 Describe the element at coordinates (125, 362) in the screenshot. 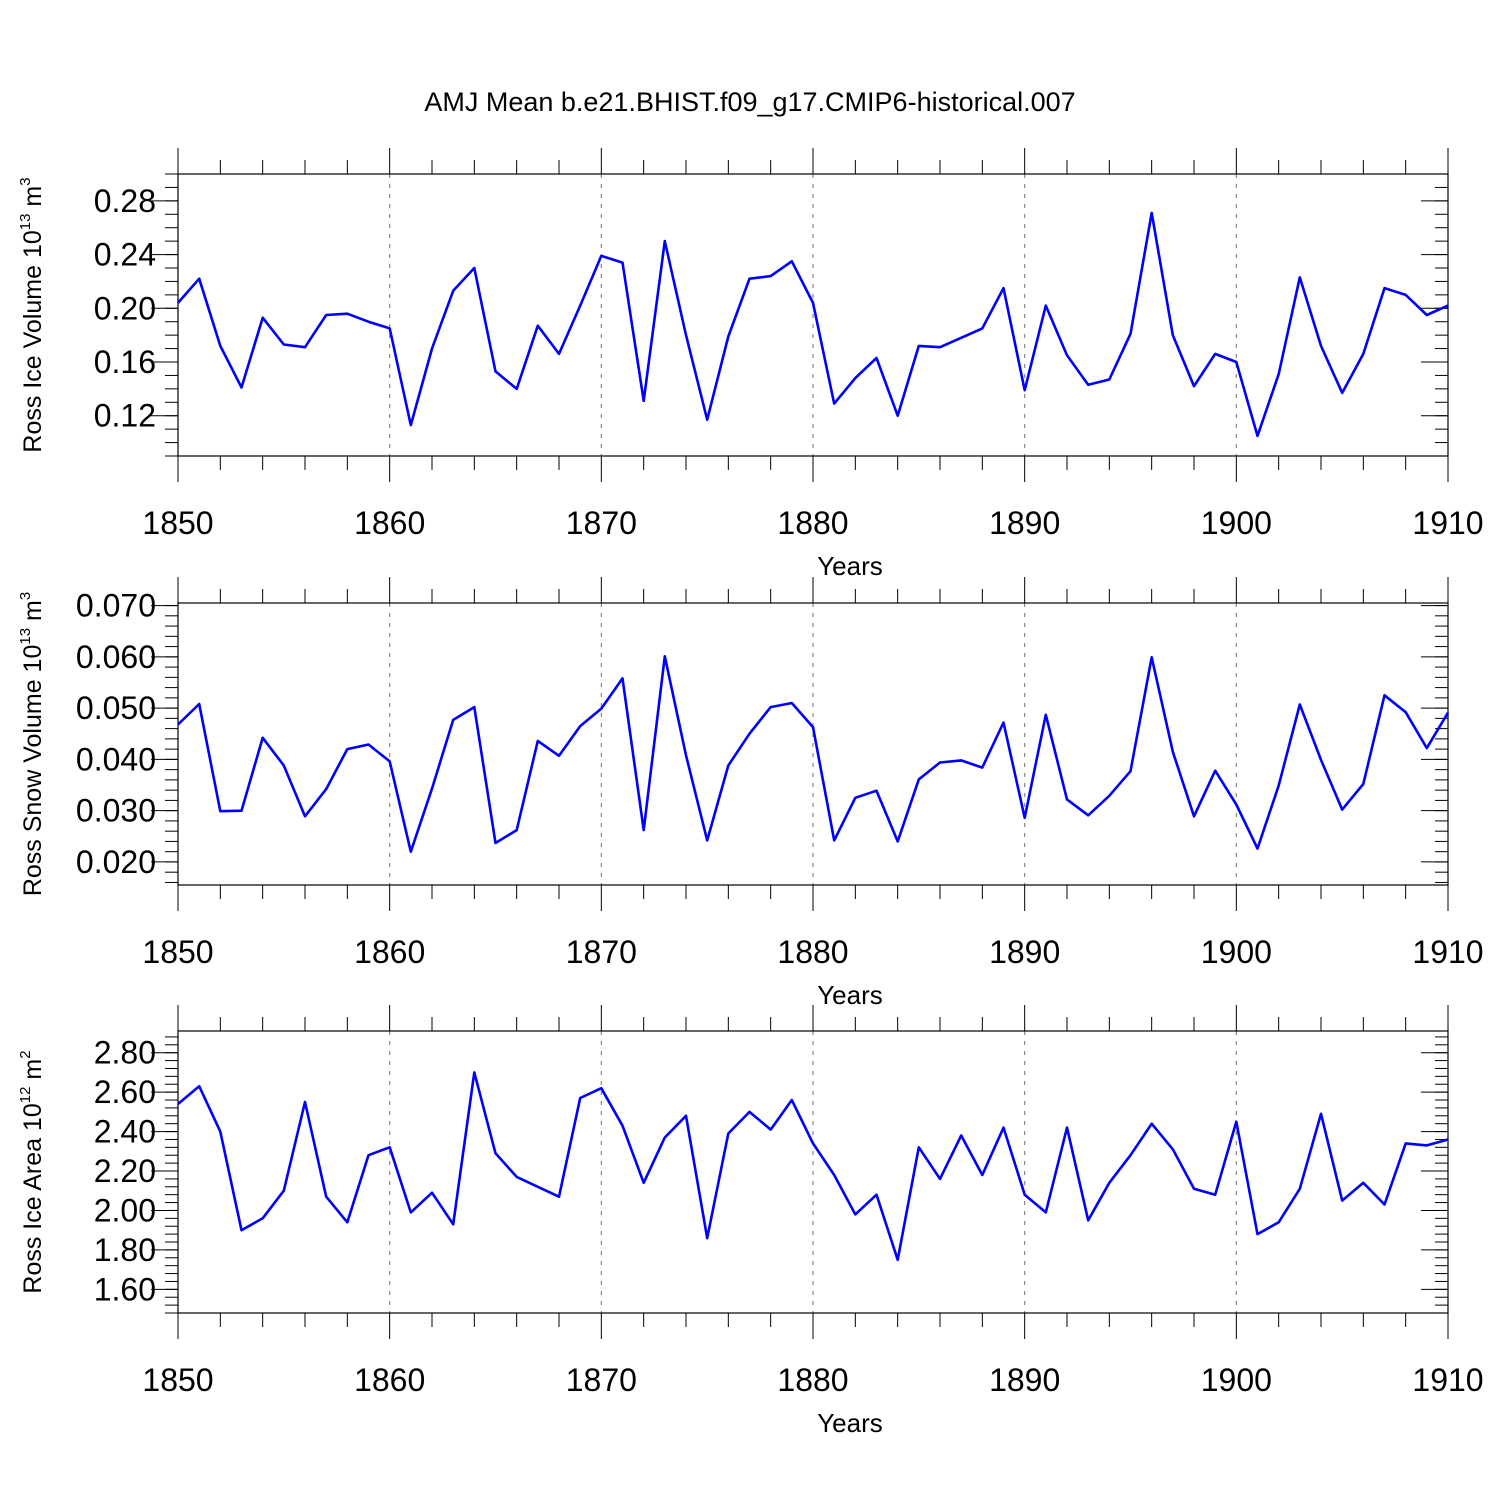

I see `y-tick-label: 0.16` at that location.